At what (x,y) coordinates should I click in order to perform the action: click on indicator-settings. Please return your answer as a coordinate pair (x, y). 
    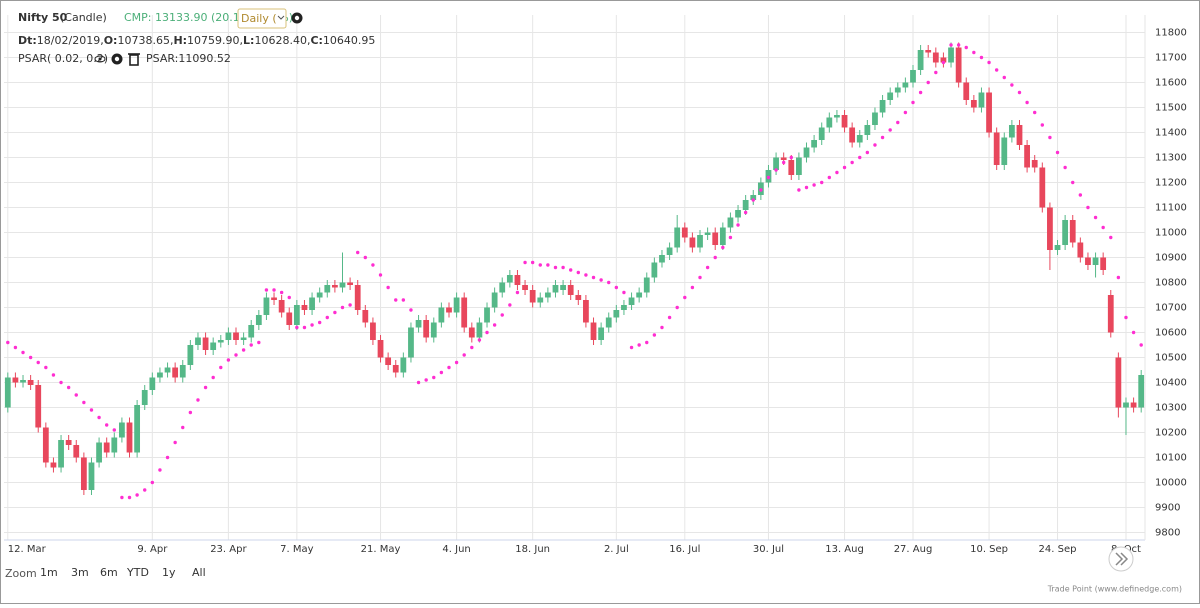
    Looking at the image, I should click on (117, 59).